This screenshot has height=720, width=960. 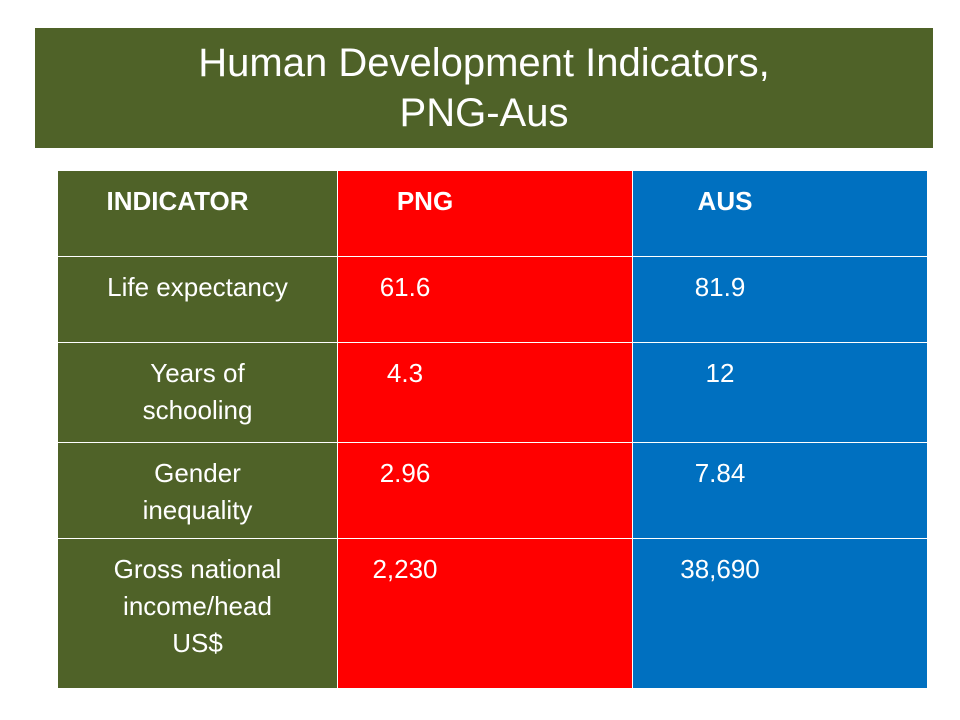 What do you see at coordinates (484, 63) in the screenshot?
I see `title-line-1: Human Development Indicators,` at bounding box center [484, 63].